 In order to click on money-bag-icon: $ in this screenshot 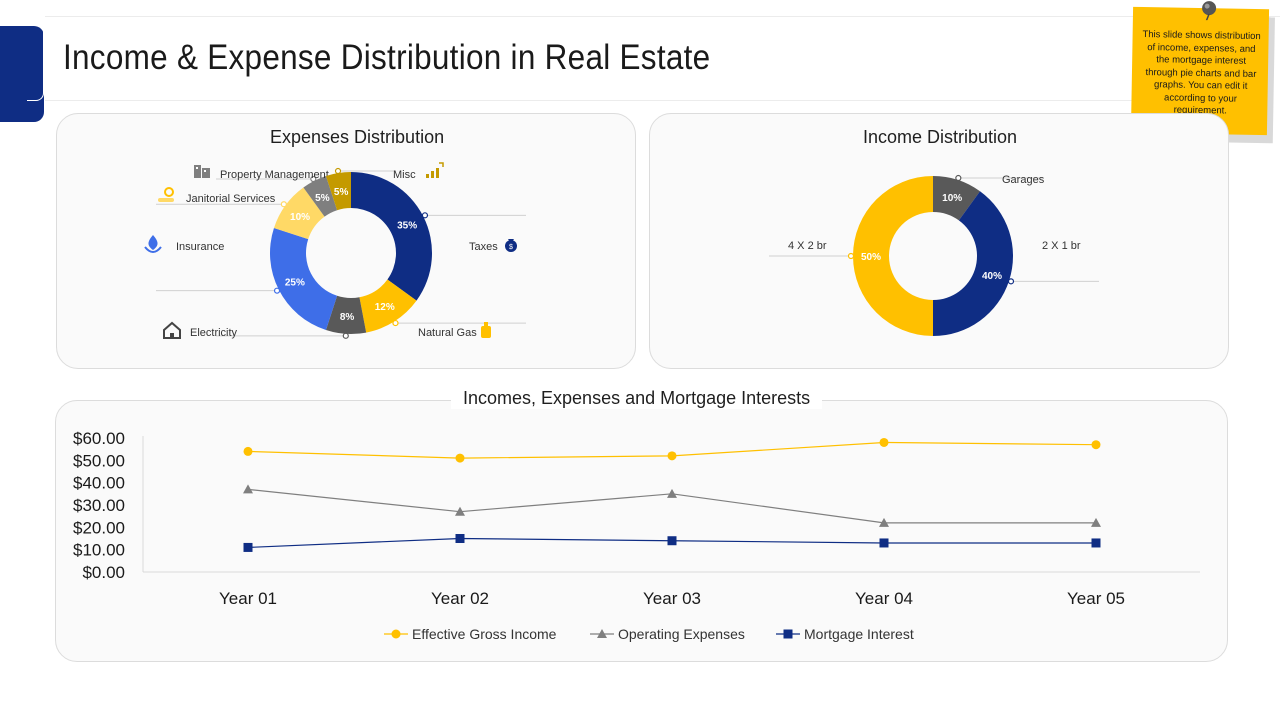, I will do `click(511, 245)`.